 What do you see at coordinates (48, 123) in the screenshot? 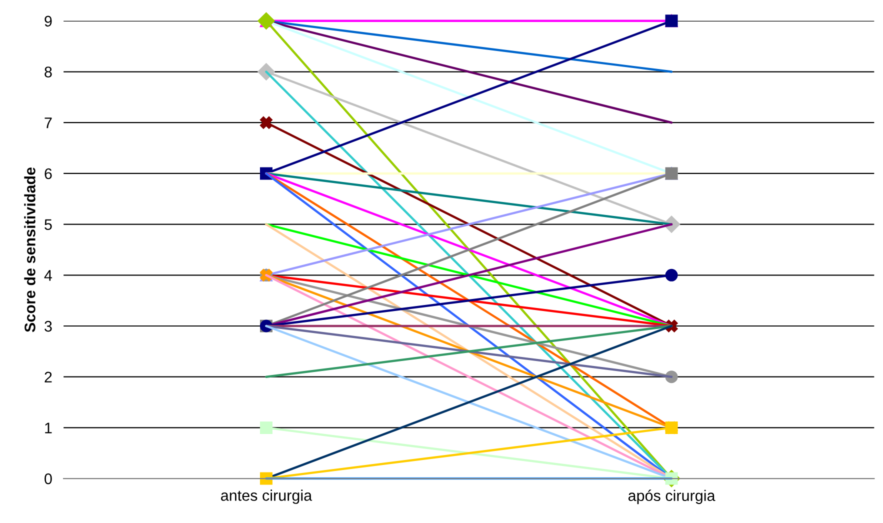
I see `y-tick-label: 7` at bounding box center [48, 123].